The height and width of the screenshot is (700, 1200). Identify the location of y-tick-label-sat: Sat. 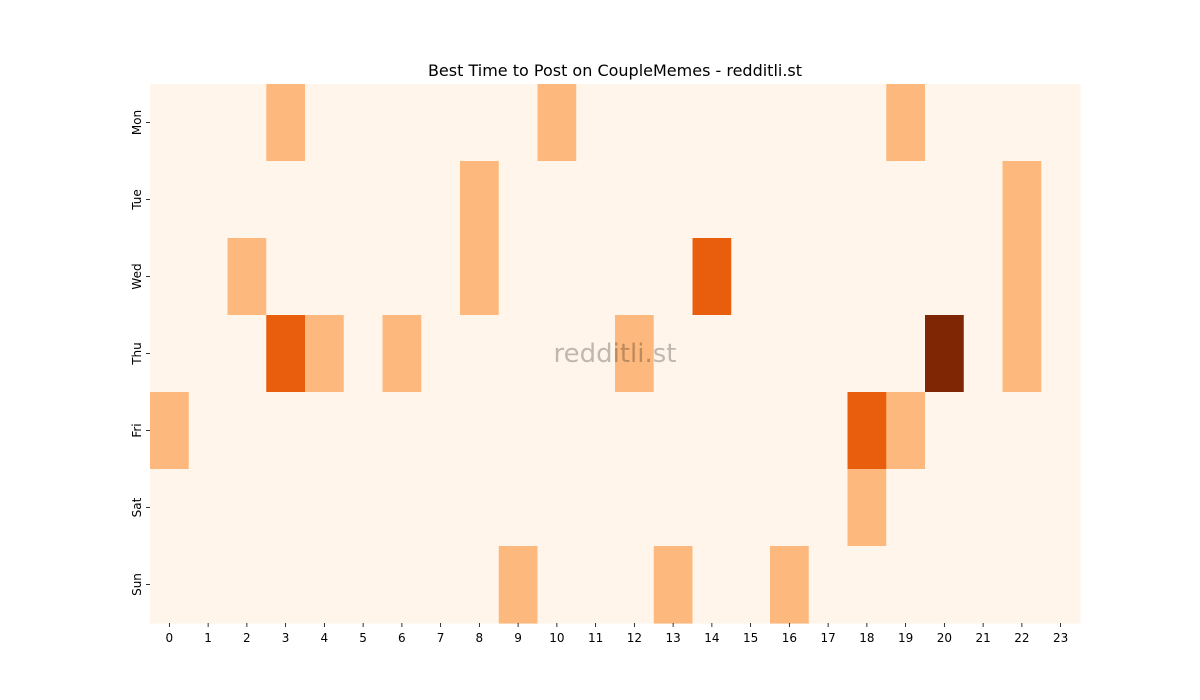
(137, 507).